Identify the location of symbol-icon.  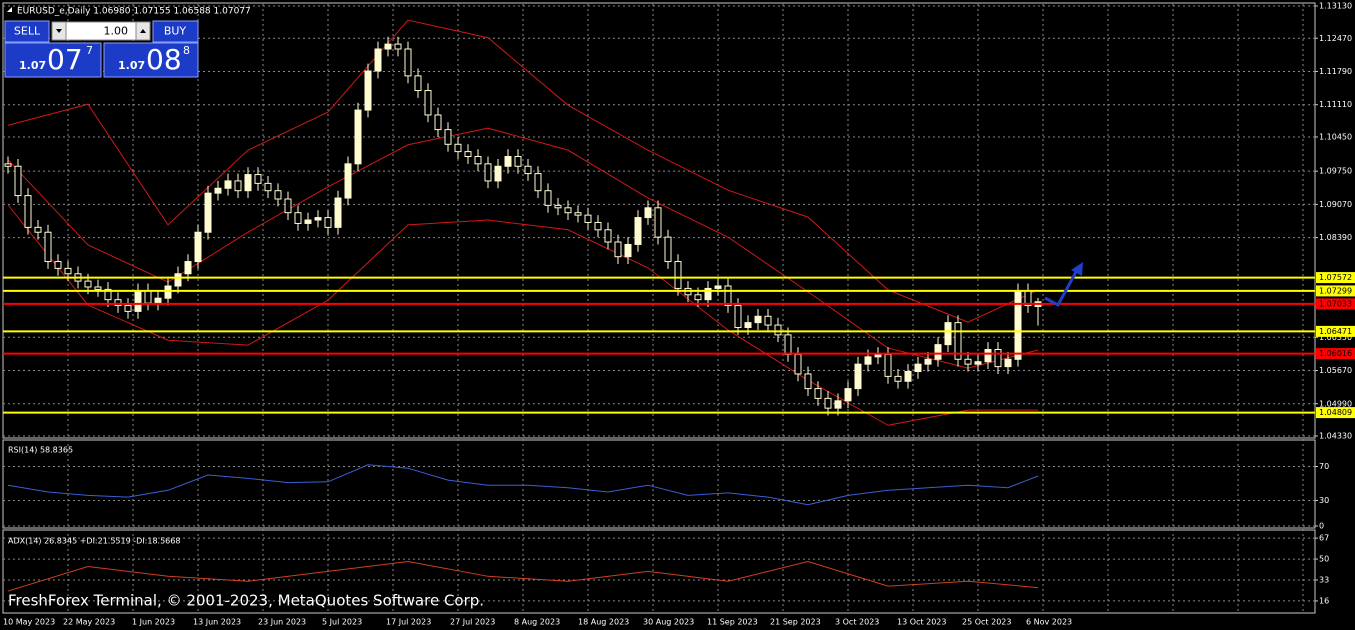
(9, 9).